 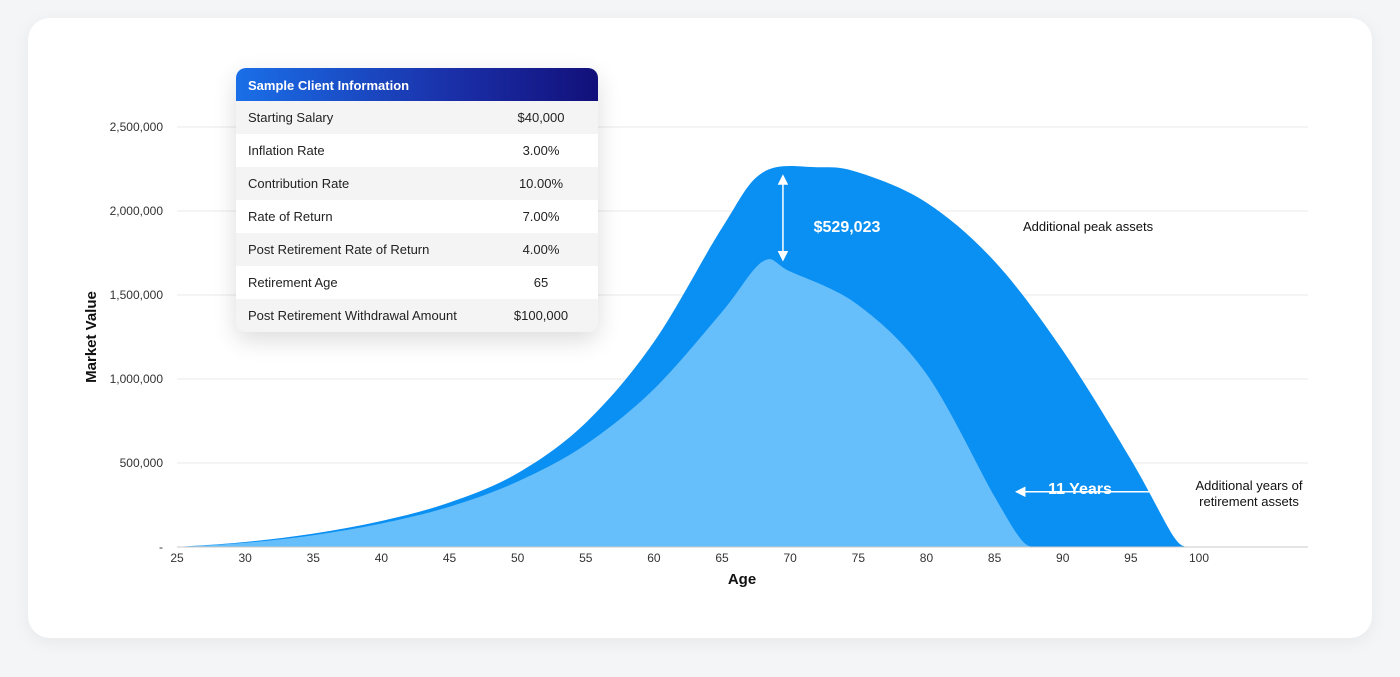 I want to click on info-value: 4.00%, so click(x=541, y=249).